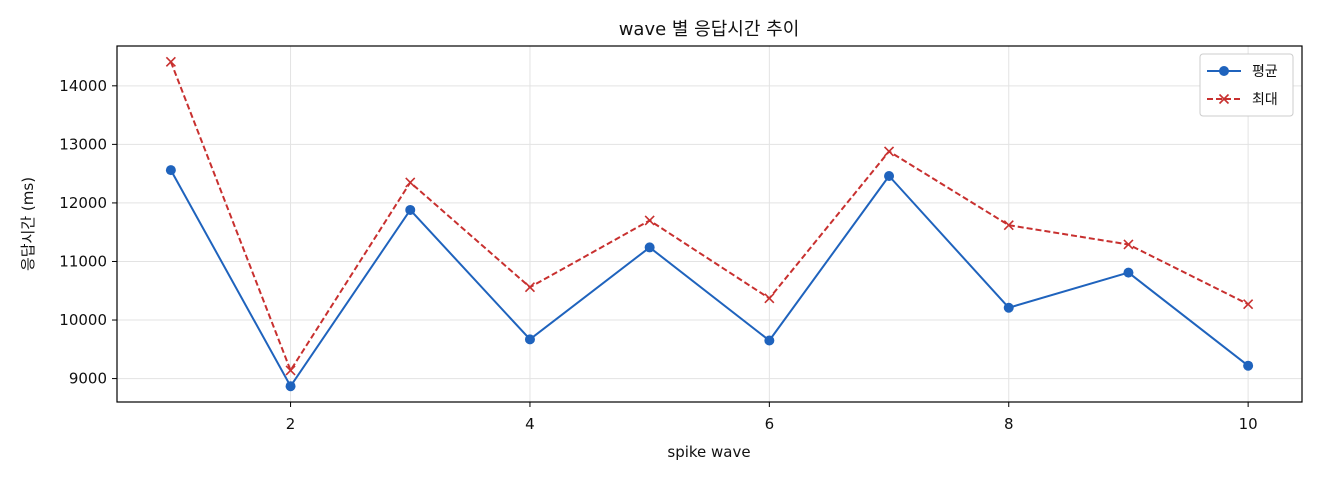  Describe the element at coordinates (88, 379) in the screenshot. I see `y-tick-label: 9000` at that location.